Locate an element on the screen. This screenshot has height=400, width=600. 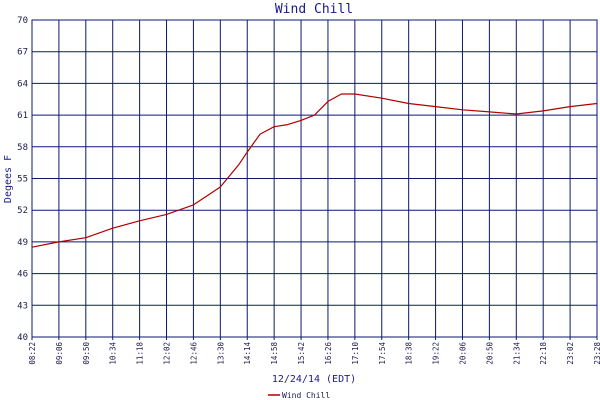
x-axis-label: 12/24/14 (EDT) is located at coordinates (314, 379).